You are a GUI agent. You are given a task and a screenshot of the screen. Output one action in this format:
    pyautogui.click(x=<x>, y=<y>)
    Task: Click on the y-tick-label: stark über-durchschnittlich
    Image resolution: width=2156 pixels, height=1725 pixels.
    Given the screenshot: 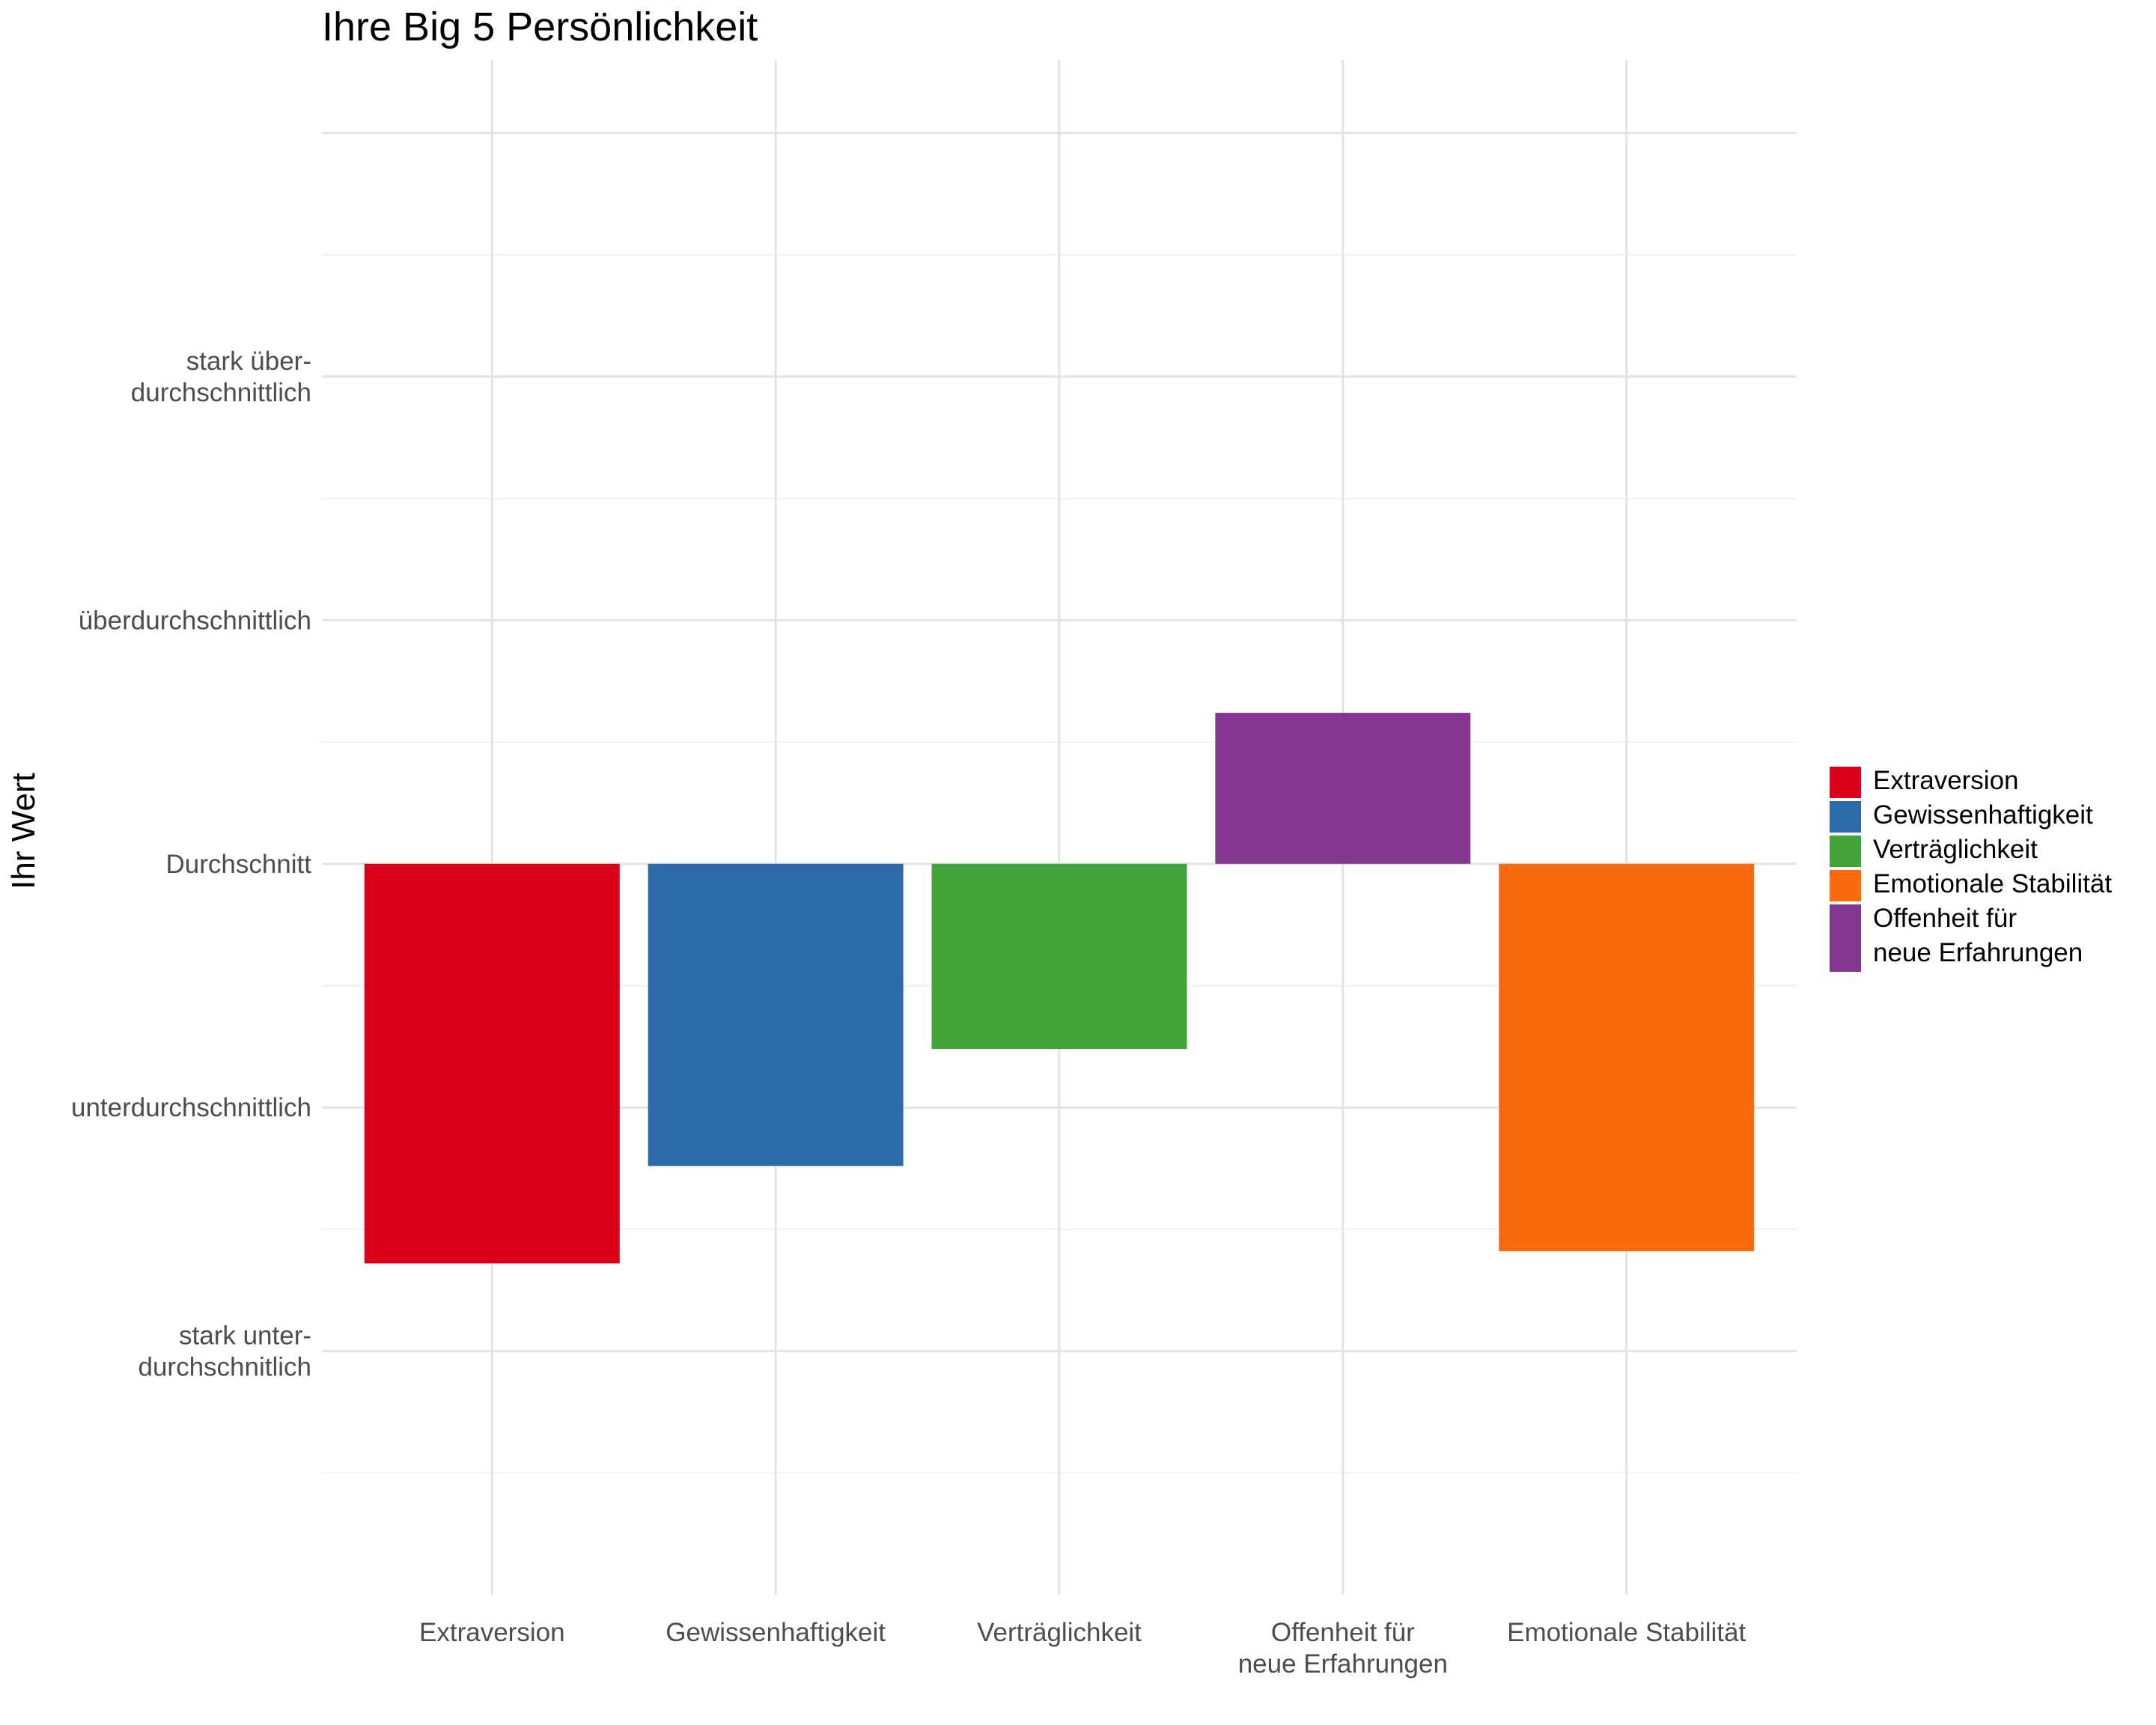 What is the action you would take?
    pyautogui.click(x=221, y=377)
    